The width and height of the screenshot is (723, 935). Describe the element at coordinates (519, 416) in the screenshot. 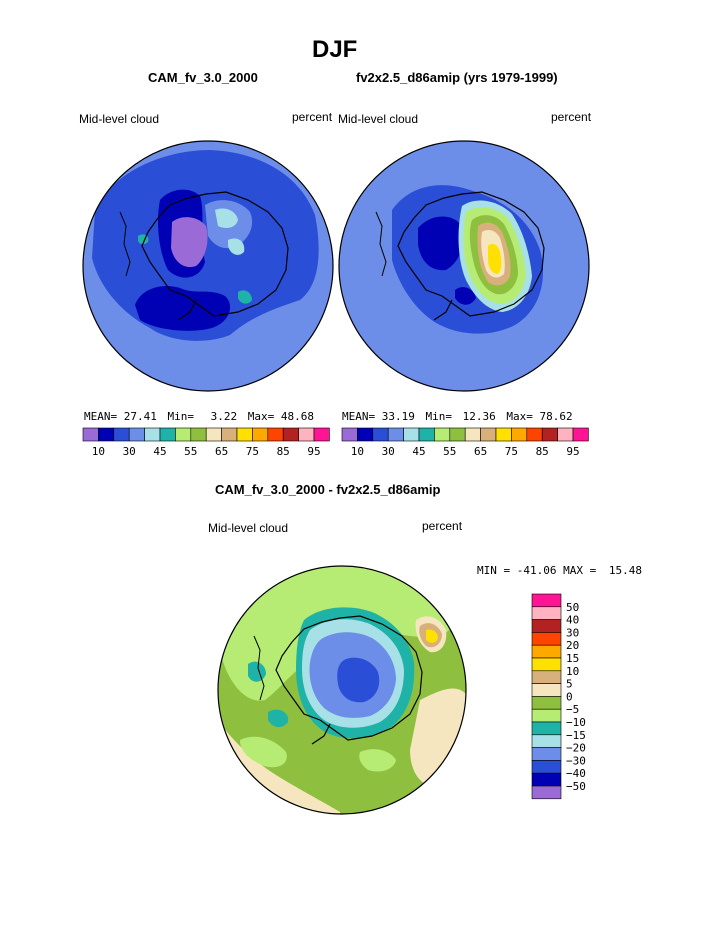

I see `right-max-label: Max=` at that location.